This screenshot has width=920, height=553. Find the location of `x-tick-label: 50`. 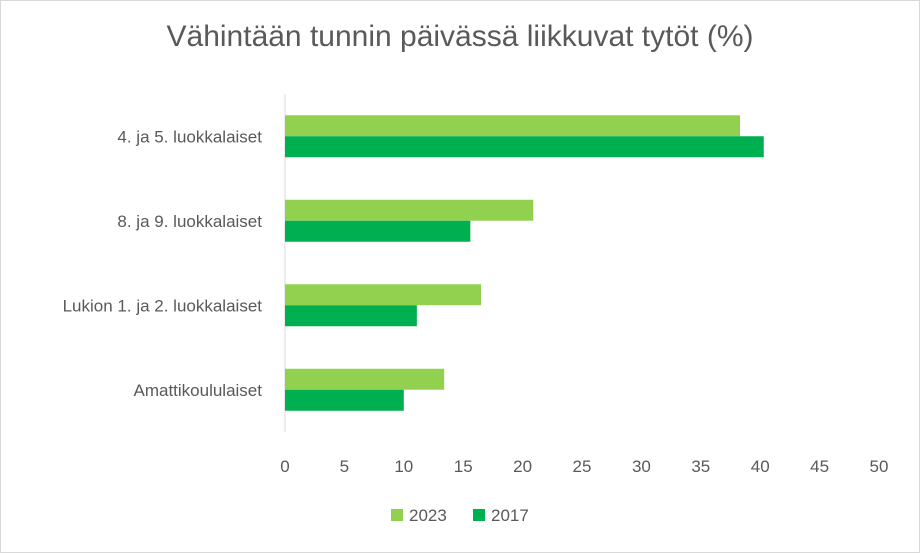

x-tick-label: 50 is located at coordinates (879, 466).